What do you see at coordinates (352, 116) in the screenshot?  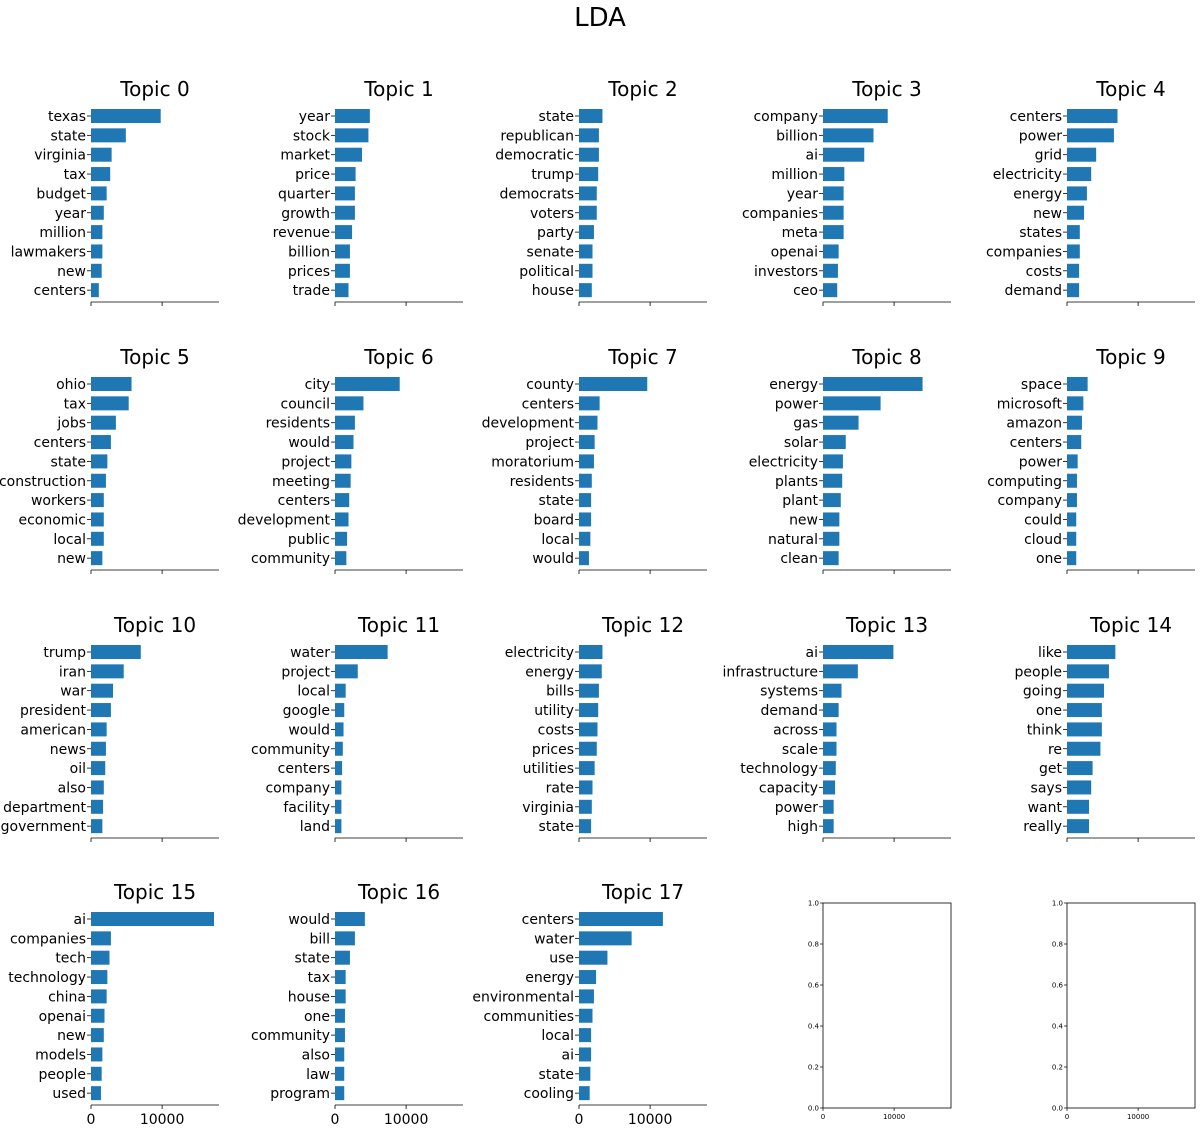 I see `topic-1-bar-year` at bounding box center [352, 116].